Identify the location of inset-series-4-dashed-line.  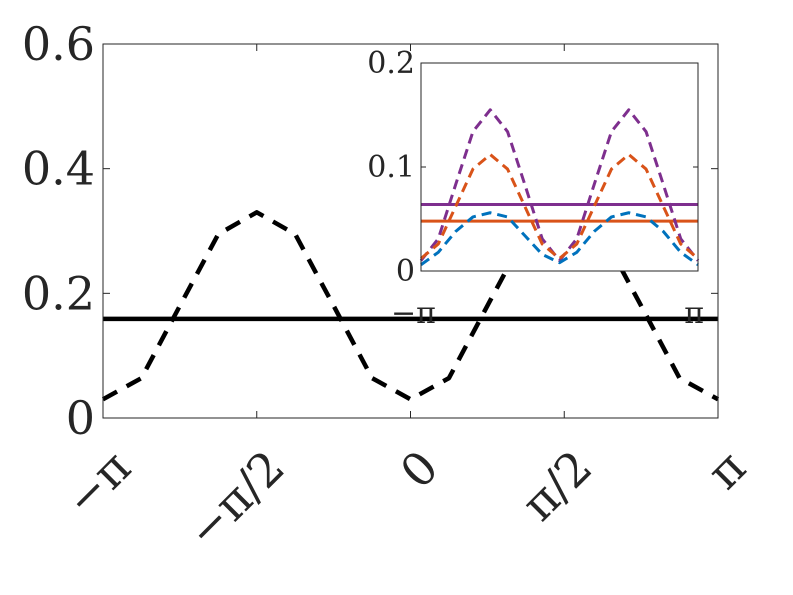
(559, 207).